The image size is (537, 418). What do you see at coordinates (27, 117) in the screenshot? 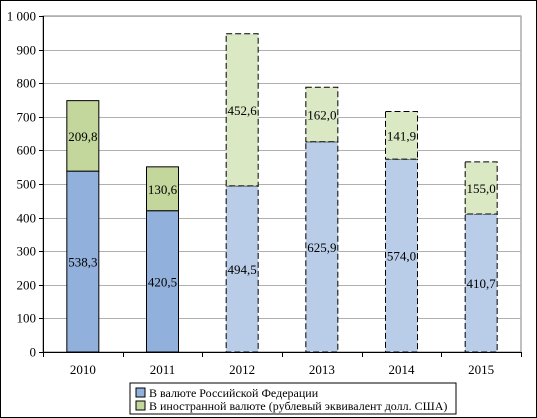
I see `y-tick-label: 700` at bounding box center [27, 117].